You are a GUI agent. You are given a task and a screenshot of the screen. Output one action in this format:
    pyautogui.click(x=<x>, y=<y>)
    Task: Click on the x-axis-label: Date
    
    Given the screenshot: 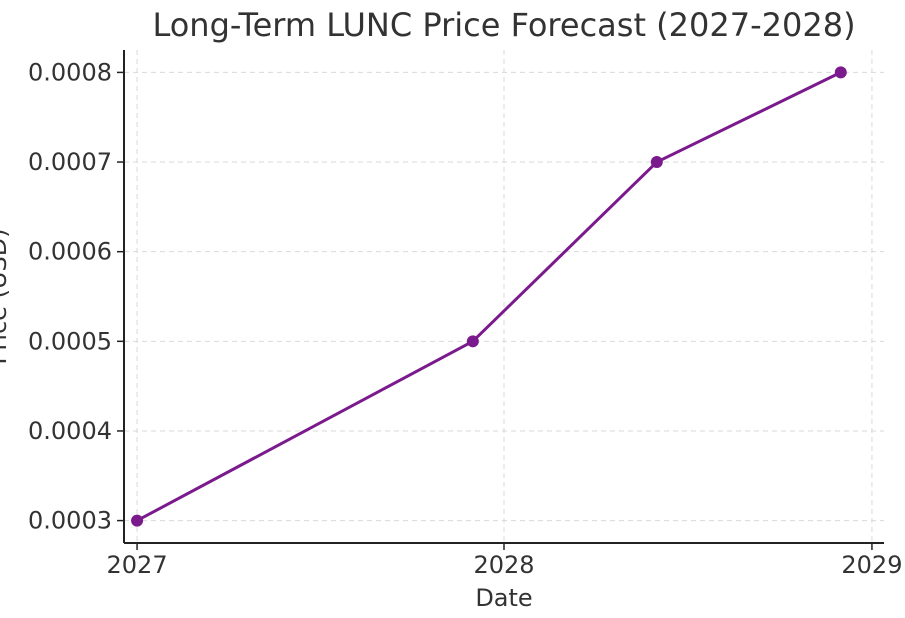 What is the action you would take?
    pyautogui.click(x=503, y=598)
    